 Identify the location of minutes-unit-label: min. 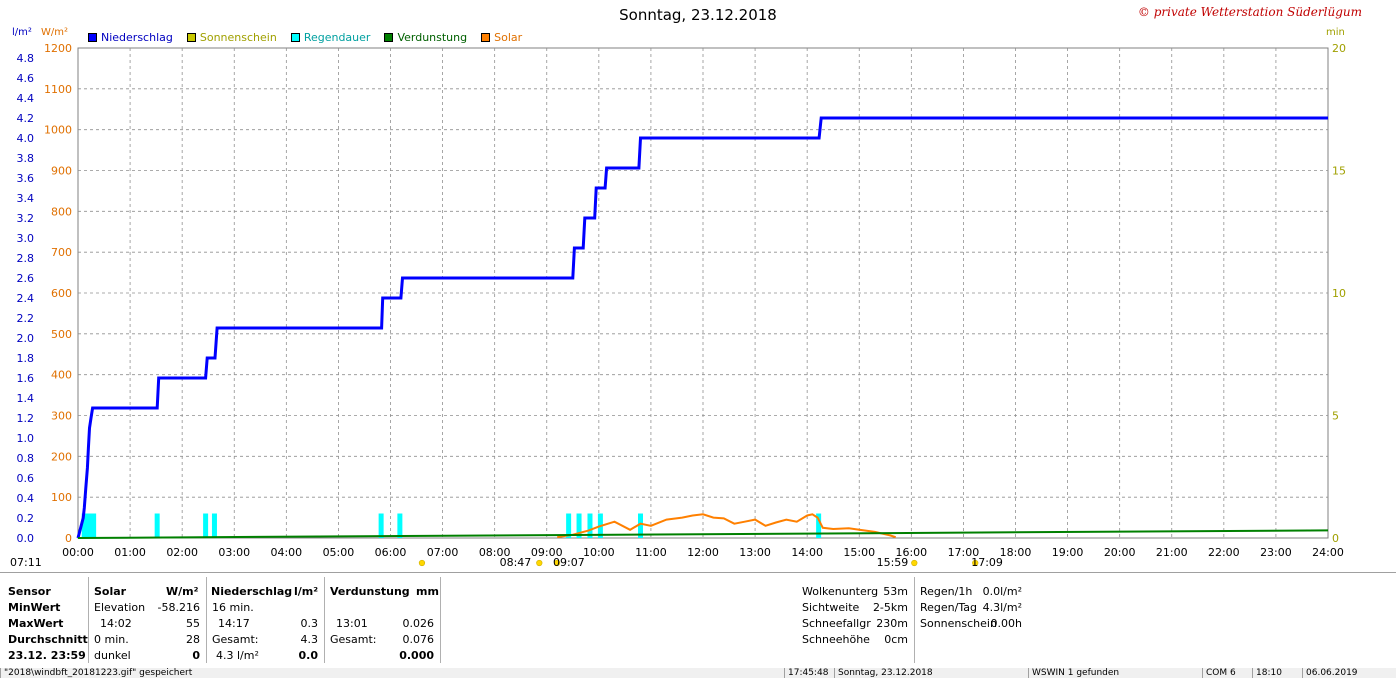
(1335, 32).